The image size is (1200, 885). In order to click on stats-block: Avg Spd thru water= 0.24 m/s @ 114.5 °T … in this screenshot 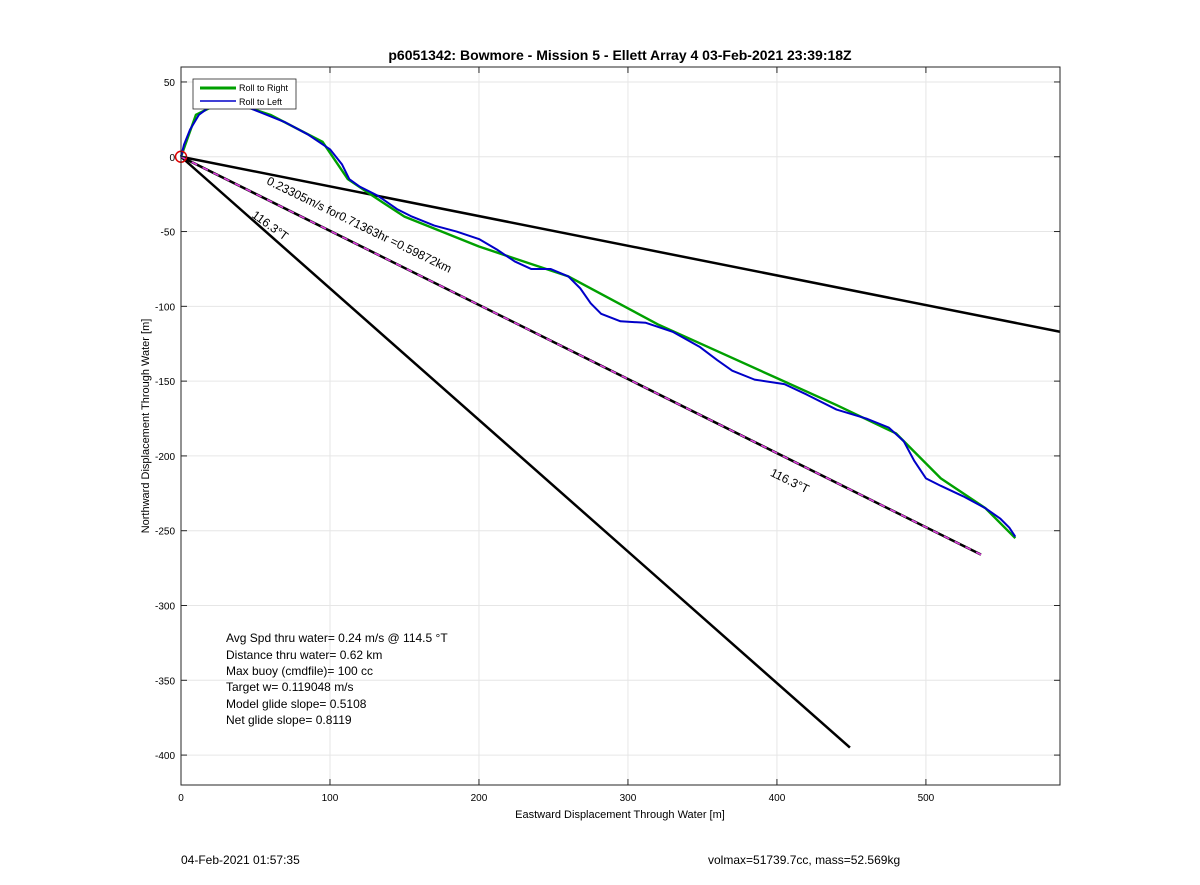, I will do `click(337, 679)`.